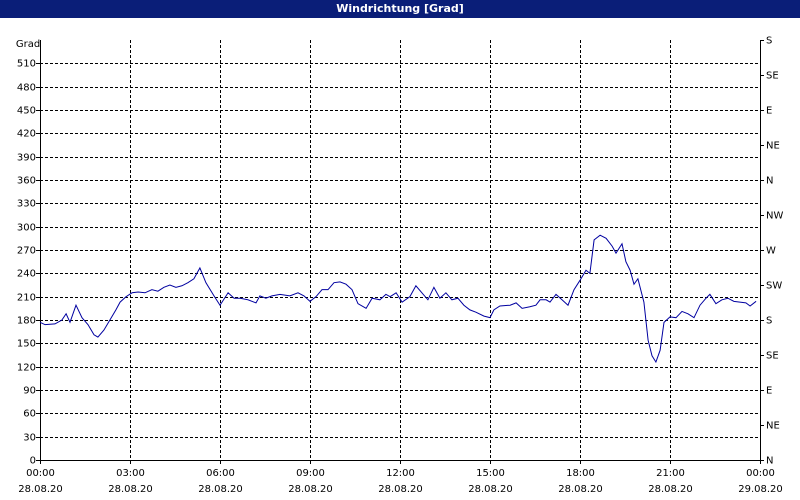 The image size is (800, 500). I want to click on y-tick-label: 420, so click(26, 134).